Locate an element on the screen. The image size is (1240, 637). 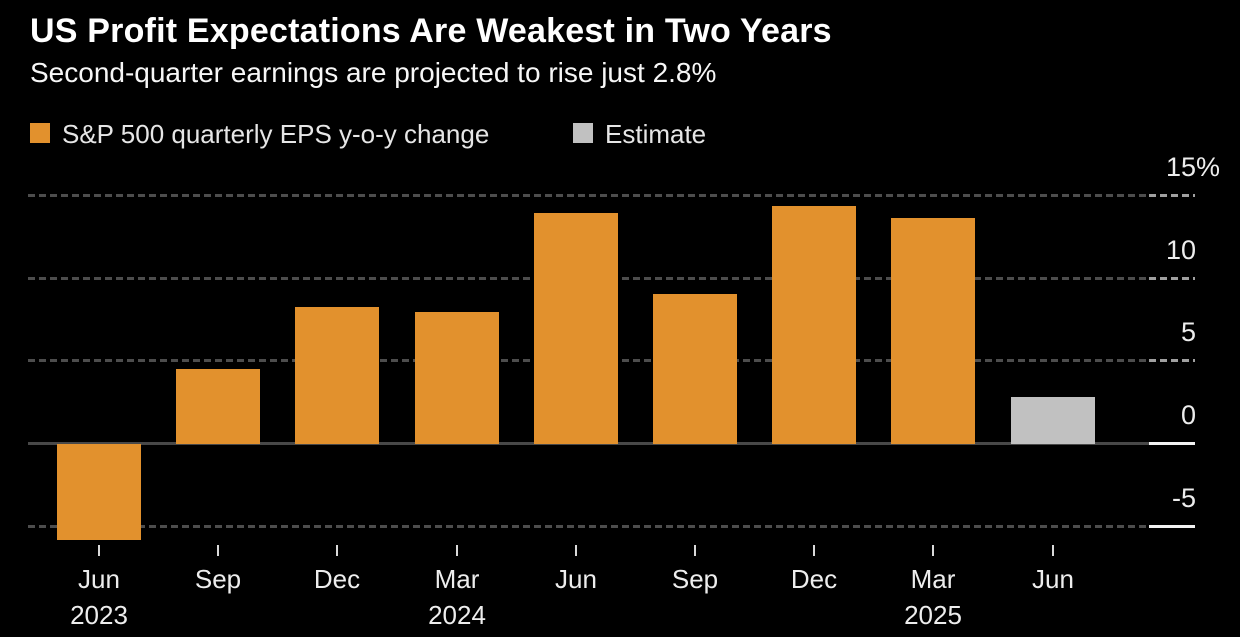
y-axis-label-0: 0 is located at coordinates (1188, 415).